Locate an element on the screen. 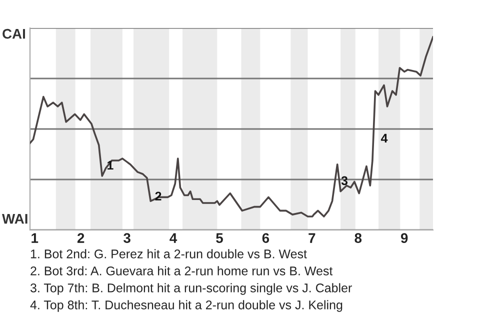  text: WAI is located at coordinates (15, 219).